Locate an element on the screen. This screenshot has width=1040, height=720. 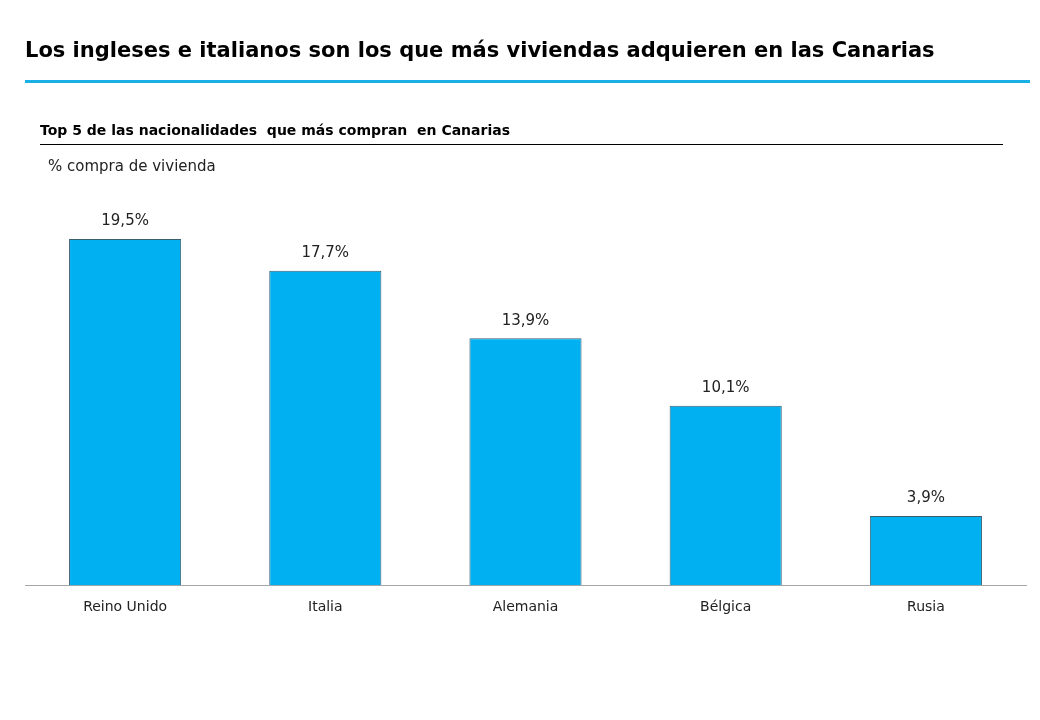
data-label: 17,7% is located at coordinates (325, 252).